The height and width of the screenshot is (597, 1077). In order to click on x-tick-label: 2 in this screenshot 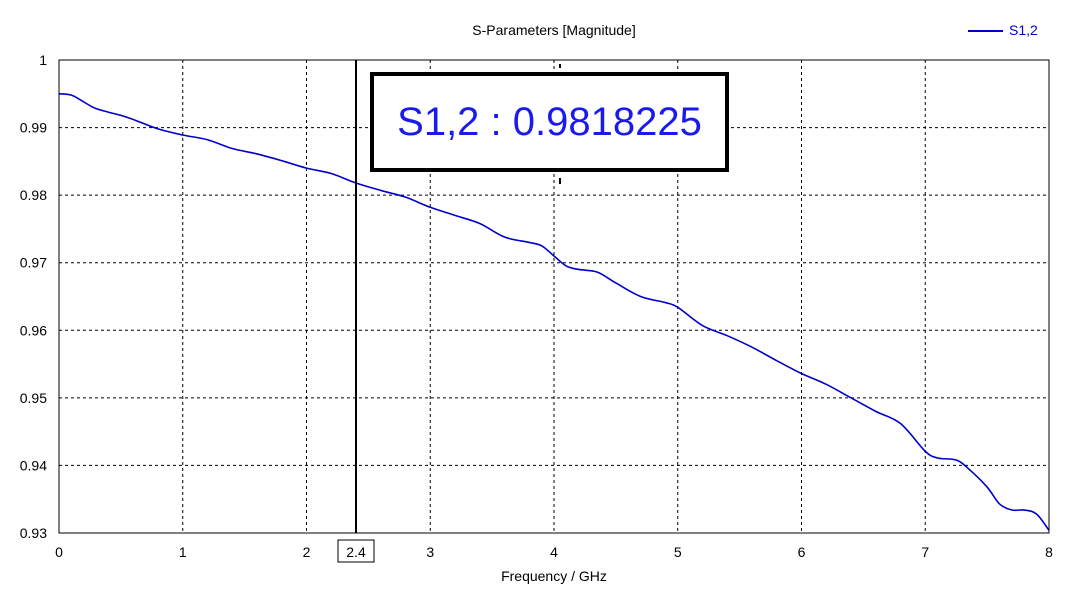, I will do `click(307, 552)`.